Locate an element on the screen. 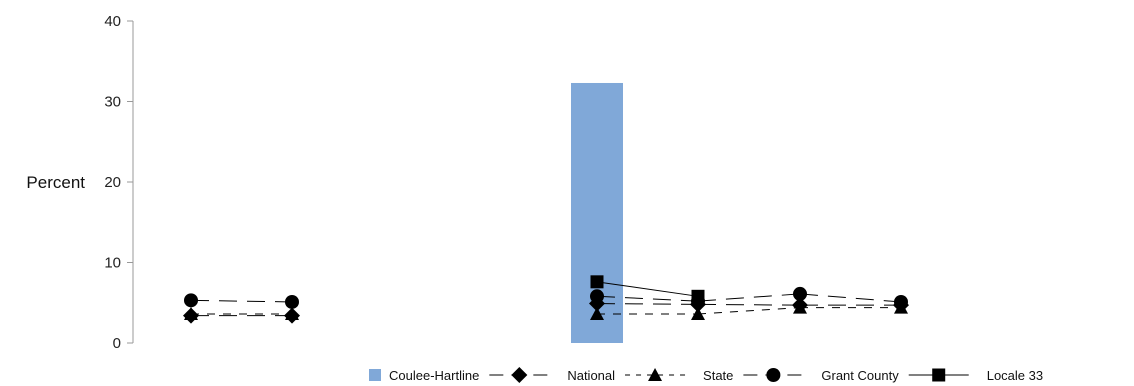 The width and height of the screenshot is (1134, 386). legend-label-coulee-hartline: Coulee-Hartline is located at coordinates (434, 375).